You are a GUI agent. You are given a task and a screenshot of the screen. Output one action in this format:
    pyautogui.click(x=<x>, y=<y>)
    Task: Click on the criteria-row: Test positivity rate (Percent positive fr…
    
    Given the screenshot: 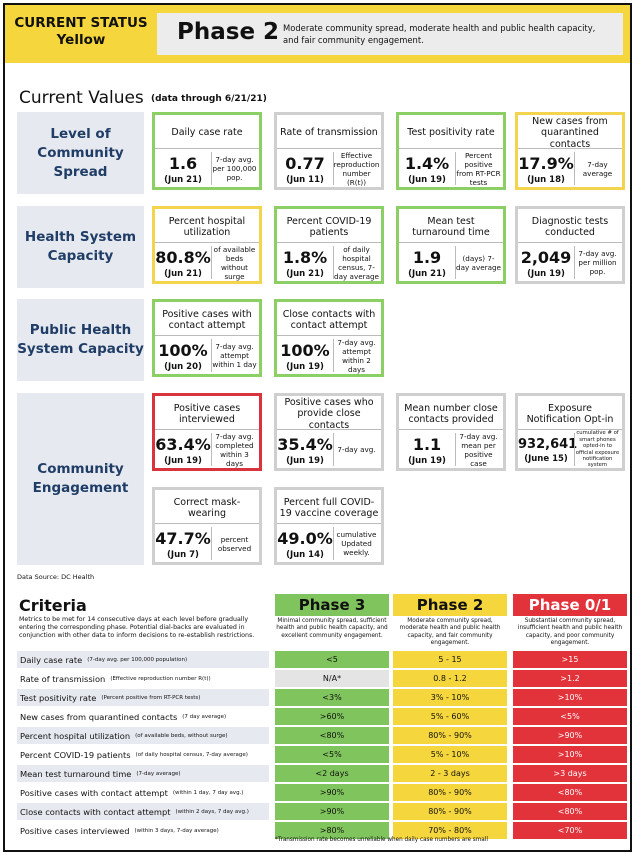 What is the action you would take?
    pyautogui.click(x=143, y=697)
    